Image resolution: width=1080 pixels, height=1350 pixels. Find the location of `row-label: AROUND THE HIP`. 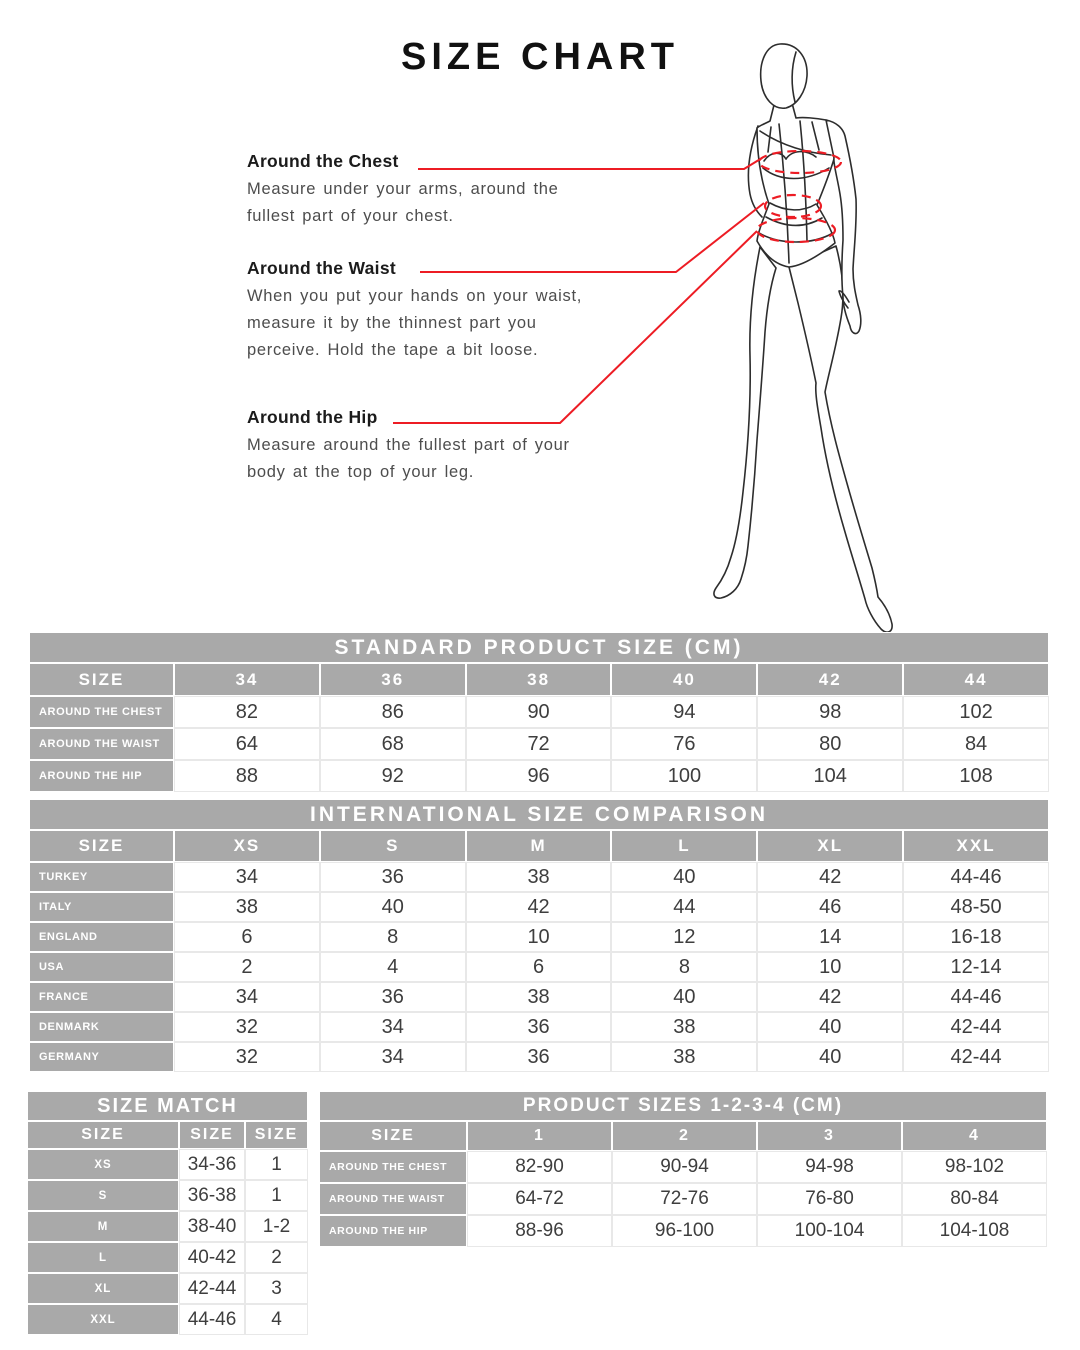

row-label: AROUND THE HIP is located at coordinates (101, 776).